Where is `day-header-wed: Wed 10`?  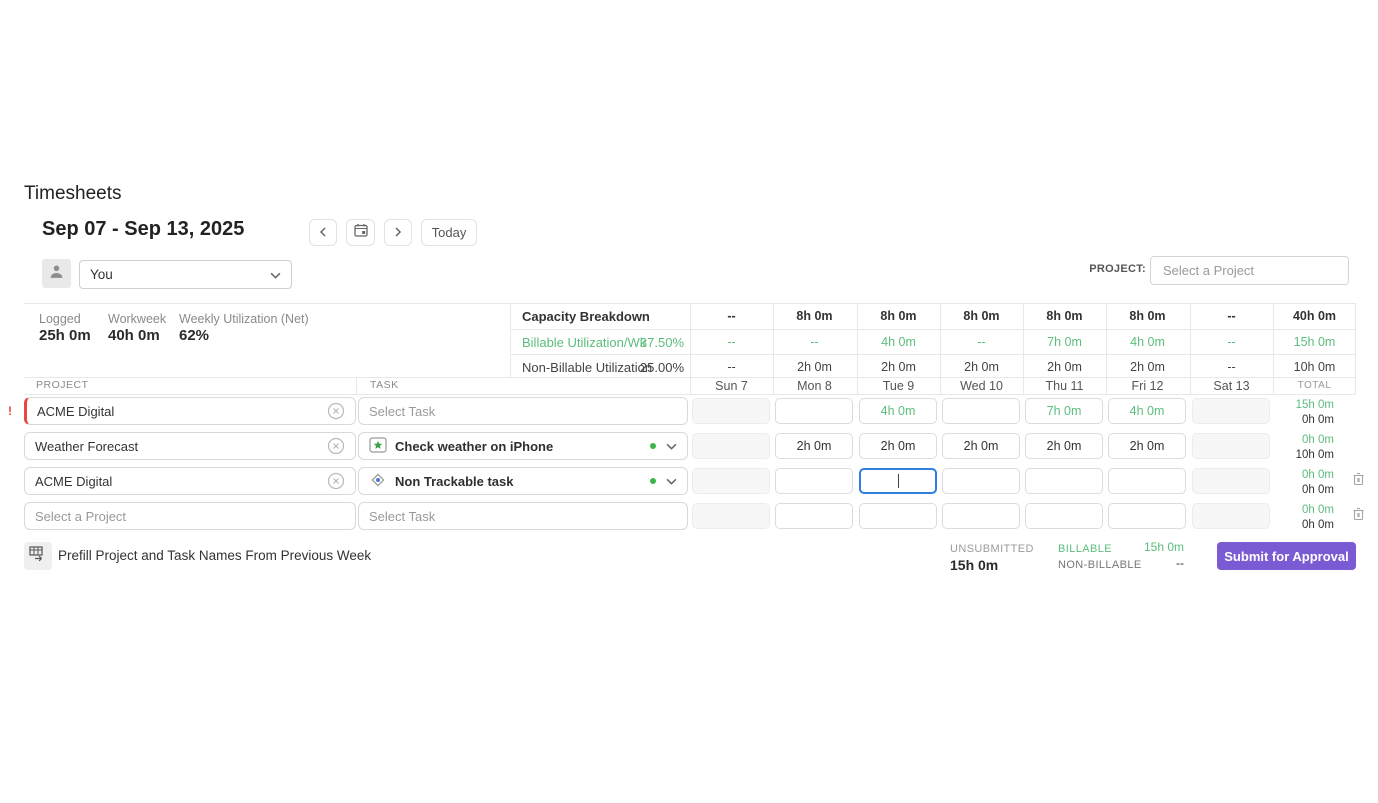 day-header-wed: Wed 10 is located at coordinates (981, 386).